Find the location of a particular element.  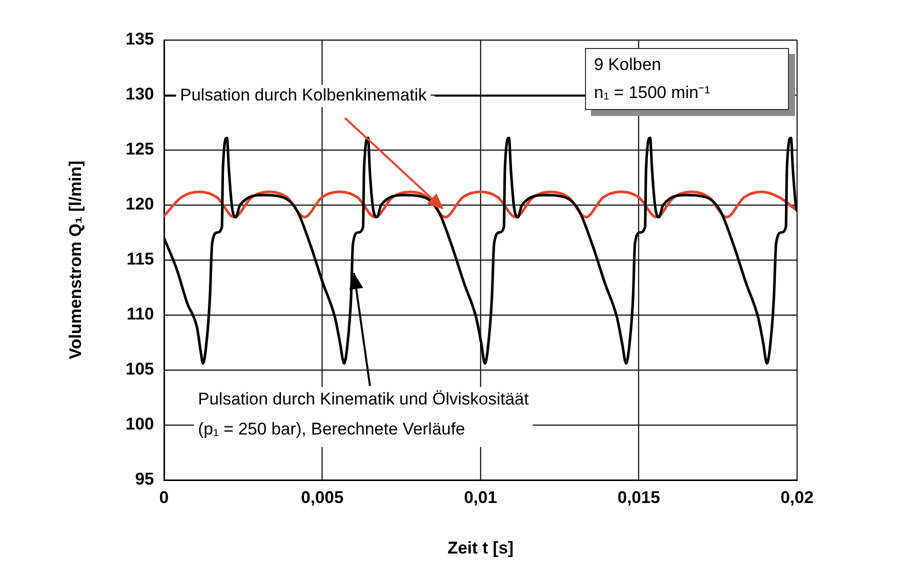

x-tick-label: 0 is located at coordinates (164, 497).